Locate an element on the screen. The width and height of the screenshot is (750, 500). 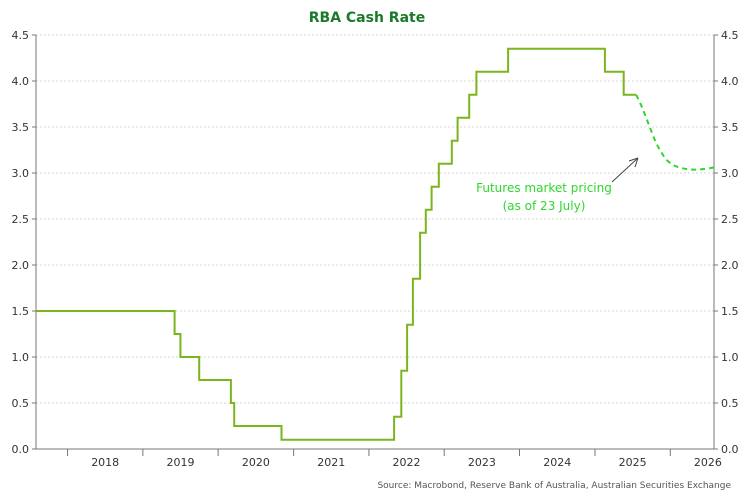
y-tick-label-left-2: 1.0 is located at coordinates (21, 357).